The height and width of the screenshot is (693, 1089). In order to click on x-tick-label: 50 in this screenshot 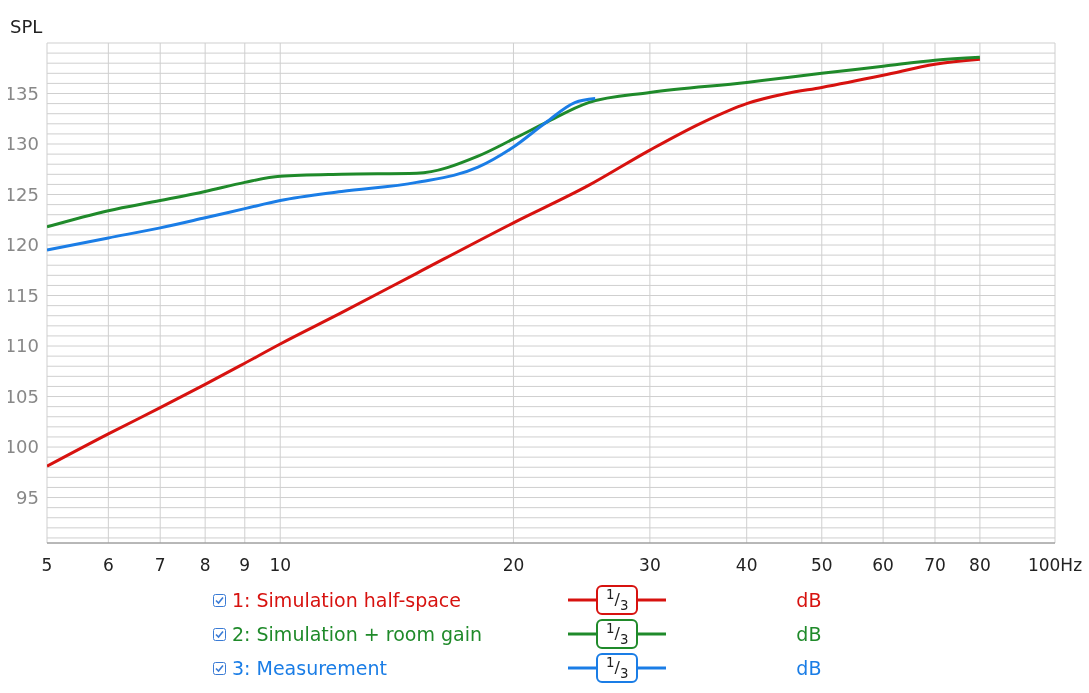, I will do `click(821, 565)`.